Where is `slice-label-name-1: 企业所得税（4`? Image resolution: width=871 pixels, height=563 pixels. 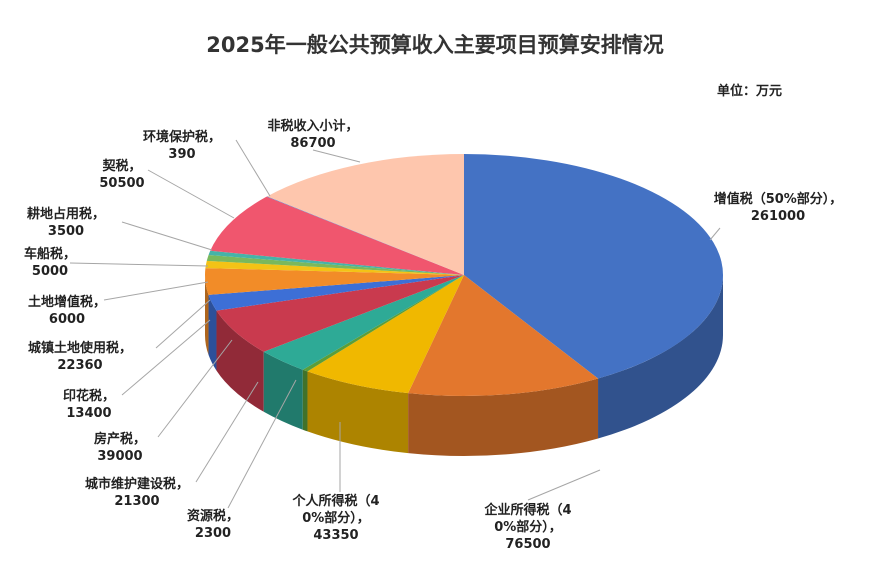 slice-label-name-1: 企业所得税（4 is located at coordinates (527, 510).